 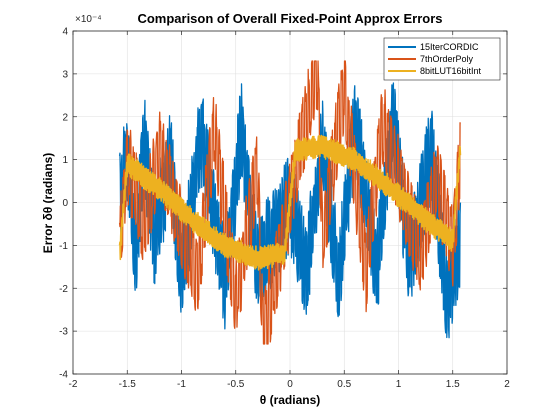 I want to click on x-tick-label: 1.5, so click(x=453, y=384).